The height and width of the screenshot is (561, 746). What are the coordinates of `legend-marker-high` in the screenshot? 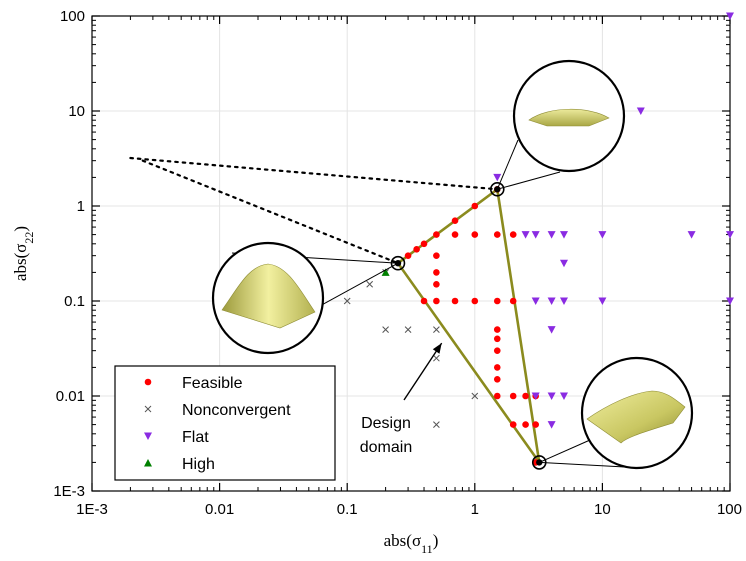 It's located at (148, 463).